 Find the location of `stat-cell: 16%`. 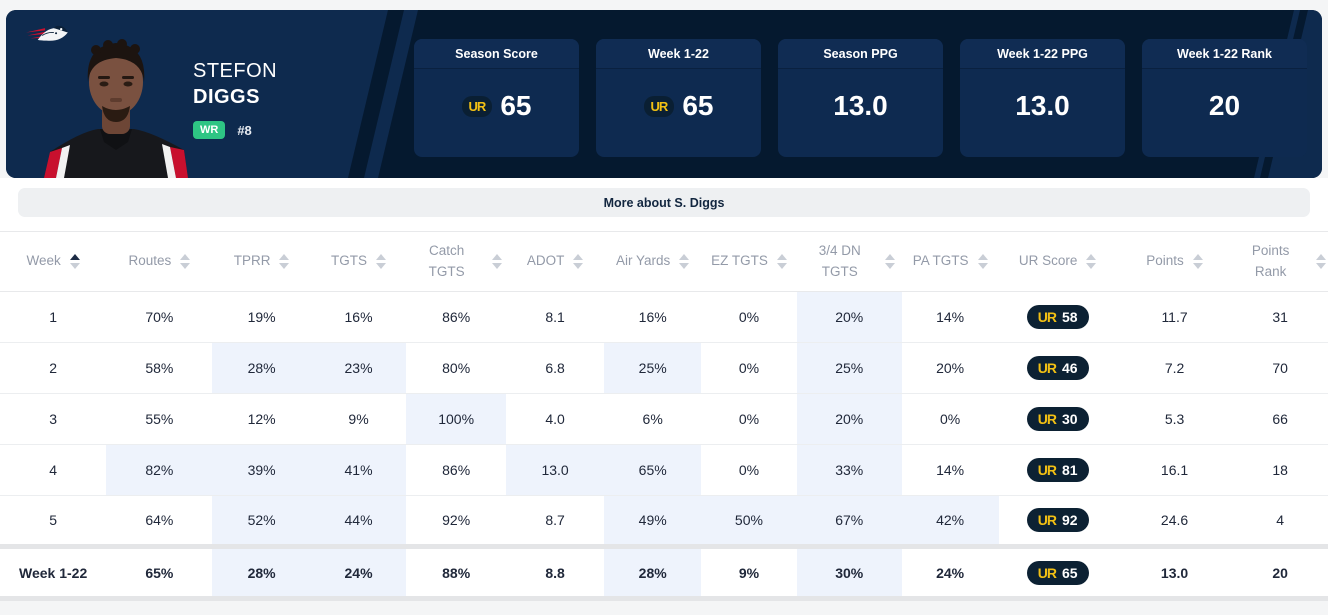

stat-cell: 16% is located at coordinates (358, 317).